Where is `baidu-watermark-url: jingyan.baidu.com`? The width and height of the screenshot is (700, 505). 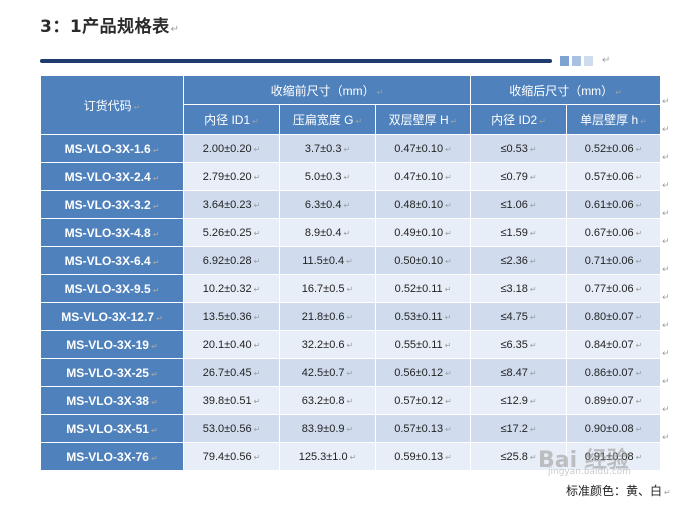 baidu-watermark-url: jingyan.baidu.com is located at coordinates (590, 472).